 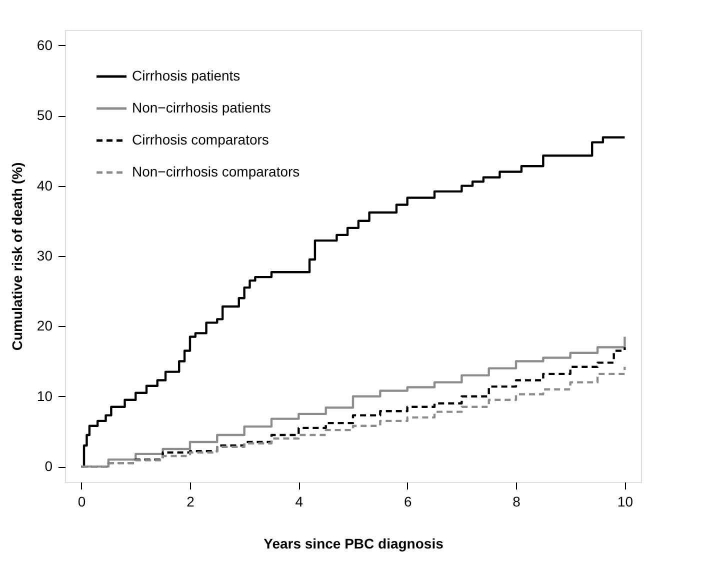 I want to click on x-tick-label: 6, so click(x=408, y=502).